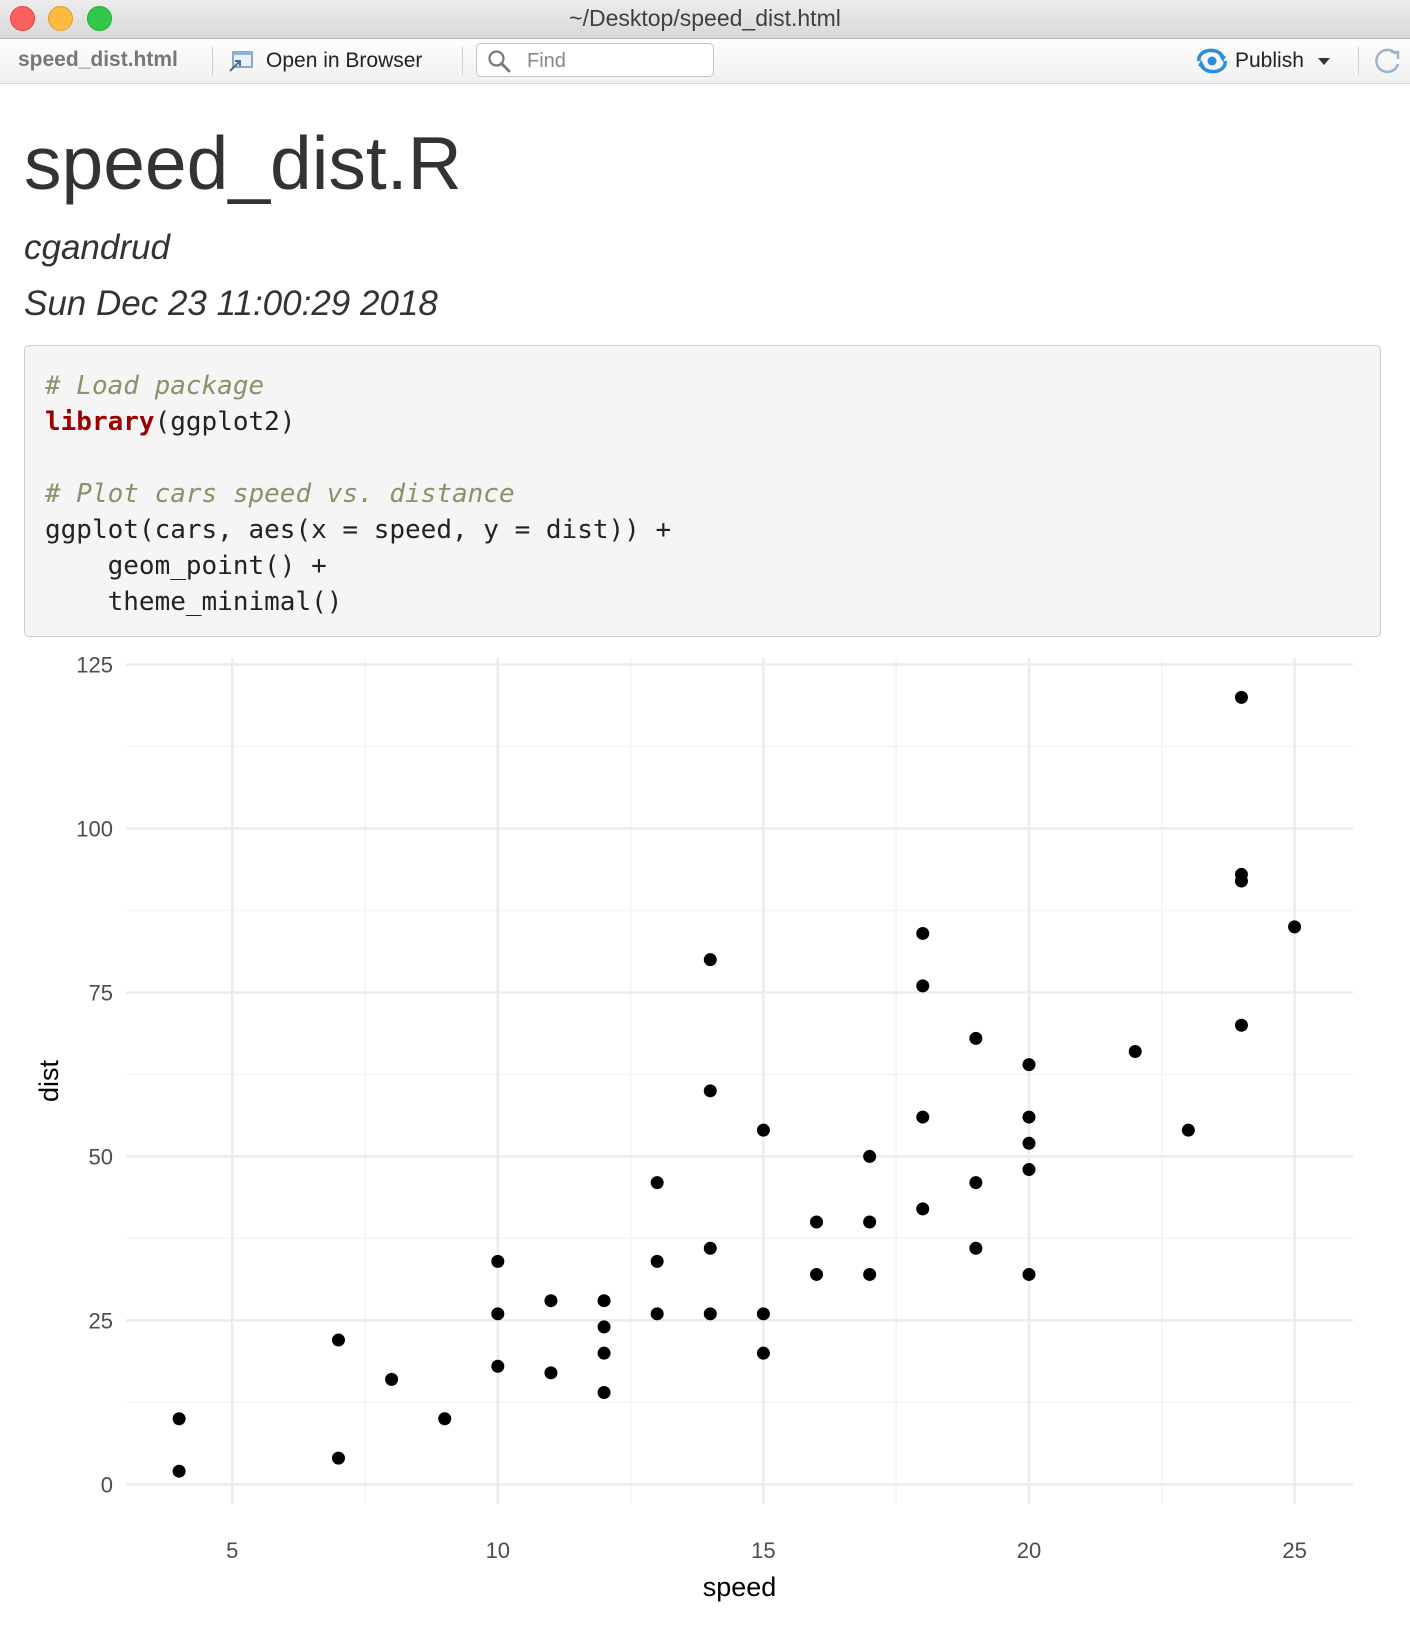  I want to click on open-in-browser-label: Open in Browser, so click(344, 60).